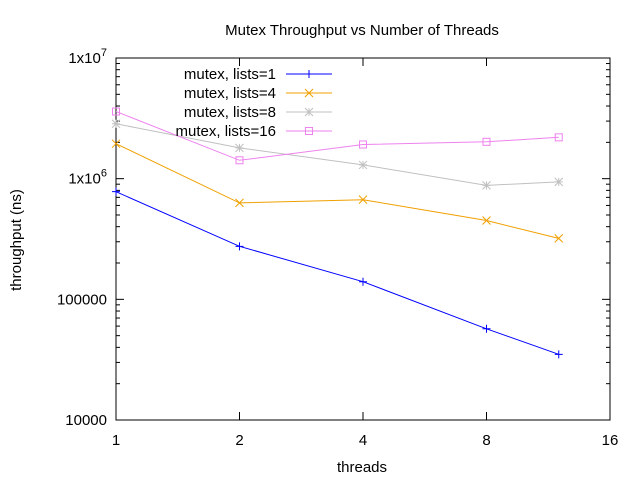 Image resolution: width=640 pixels, height=480 pixels. What do you see at coordinates (486, 440) in the screenshot?
I see `x-tick-label: 8` at bounding box center [486, 440].